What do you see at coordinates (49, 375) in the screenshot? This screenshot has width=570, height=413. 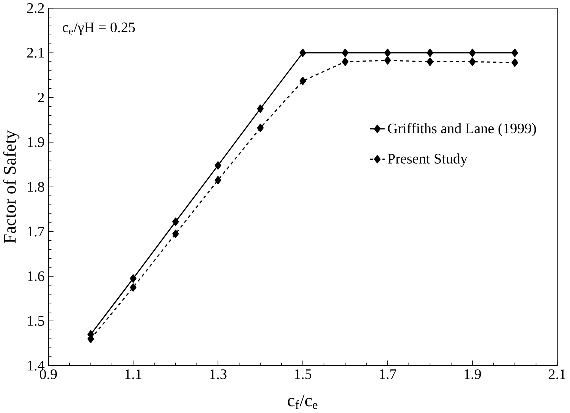 I see `x-tick-label: 0.9` at bounding box center [49, 375].